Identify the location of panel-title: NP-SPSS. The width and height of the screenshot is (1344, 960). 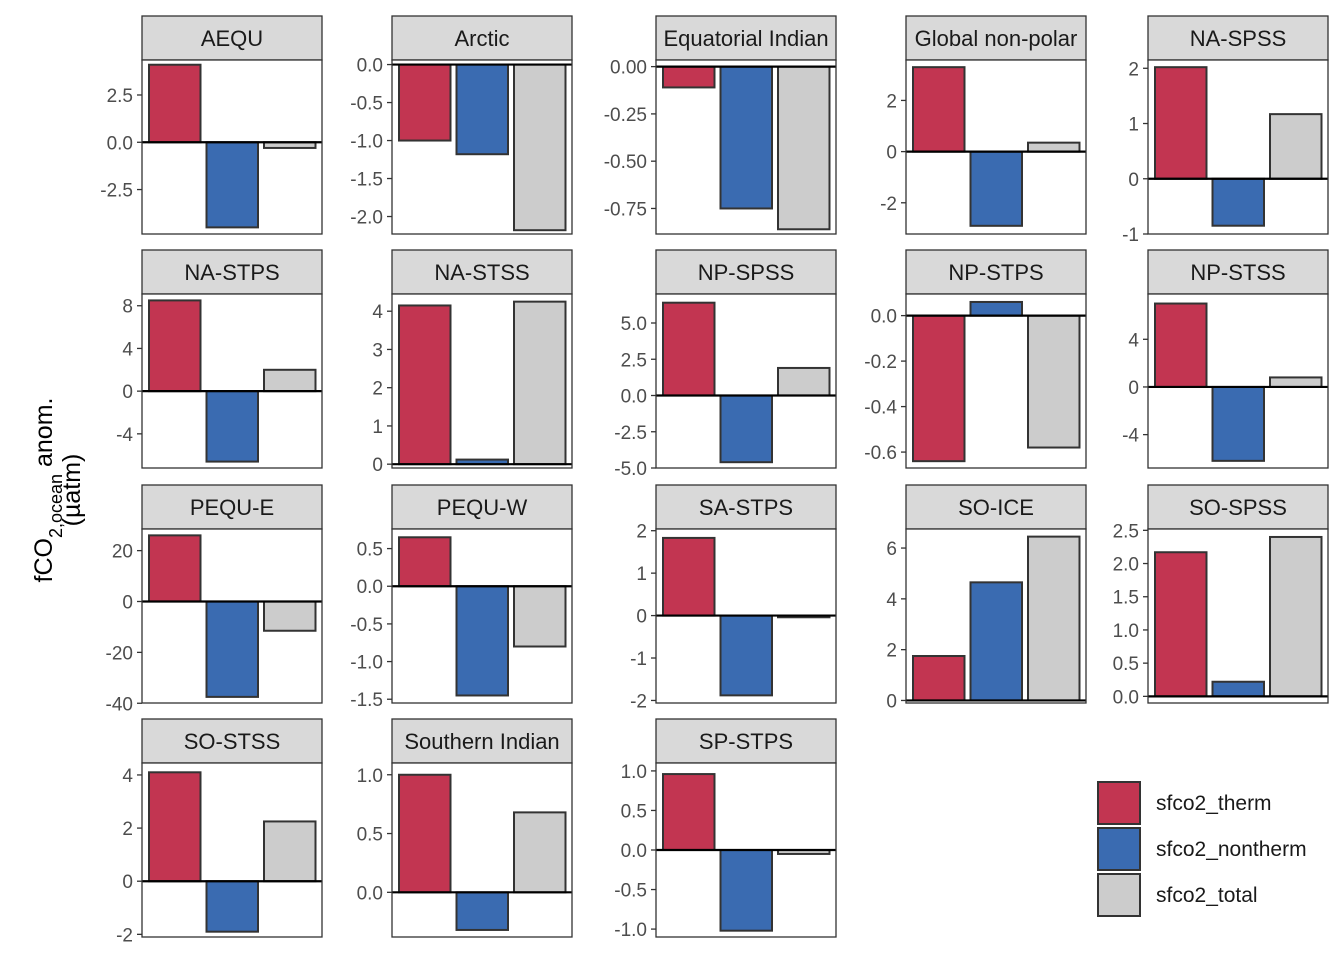
(746, 272).